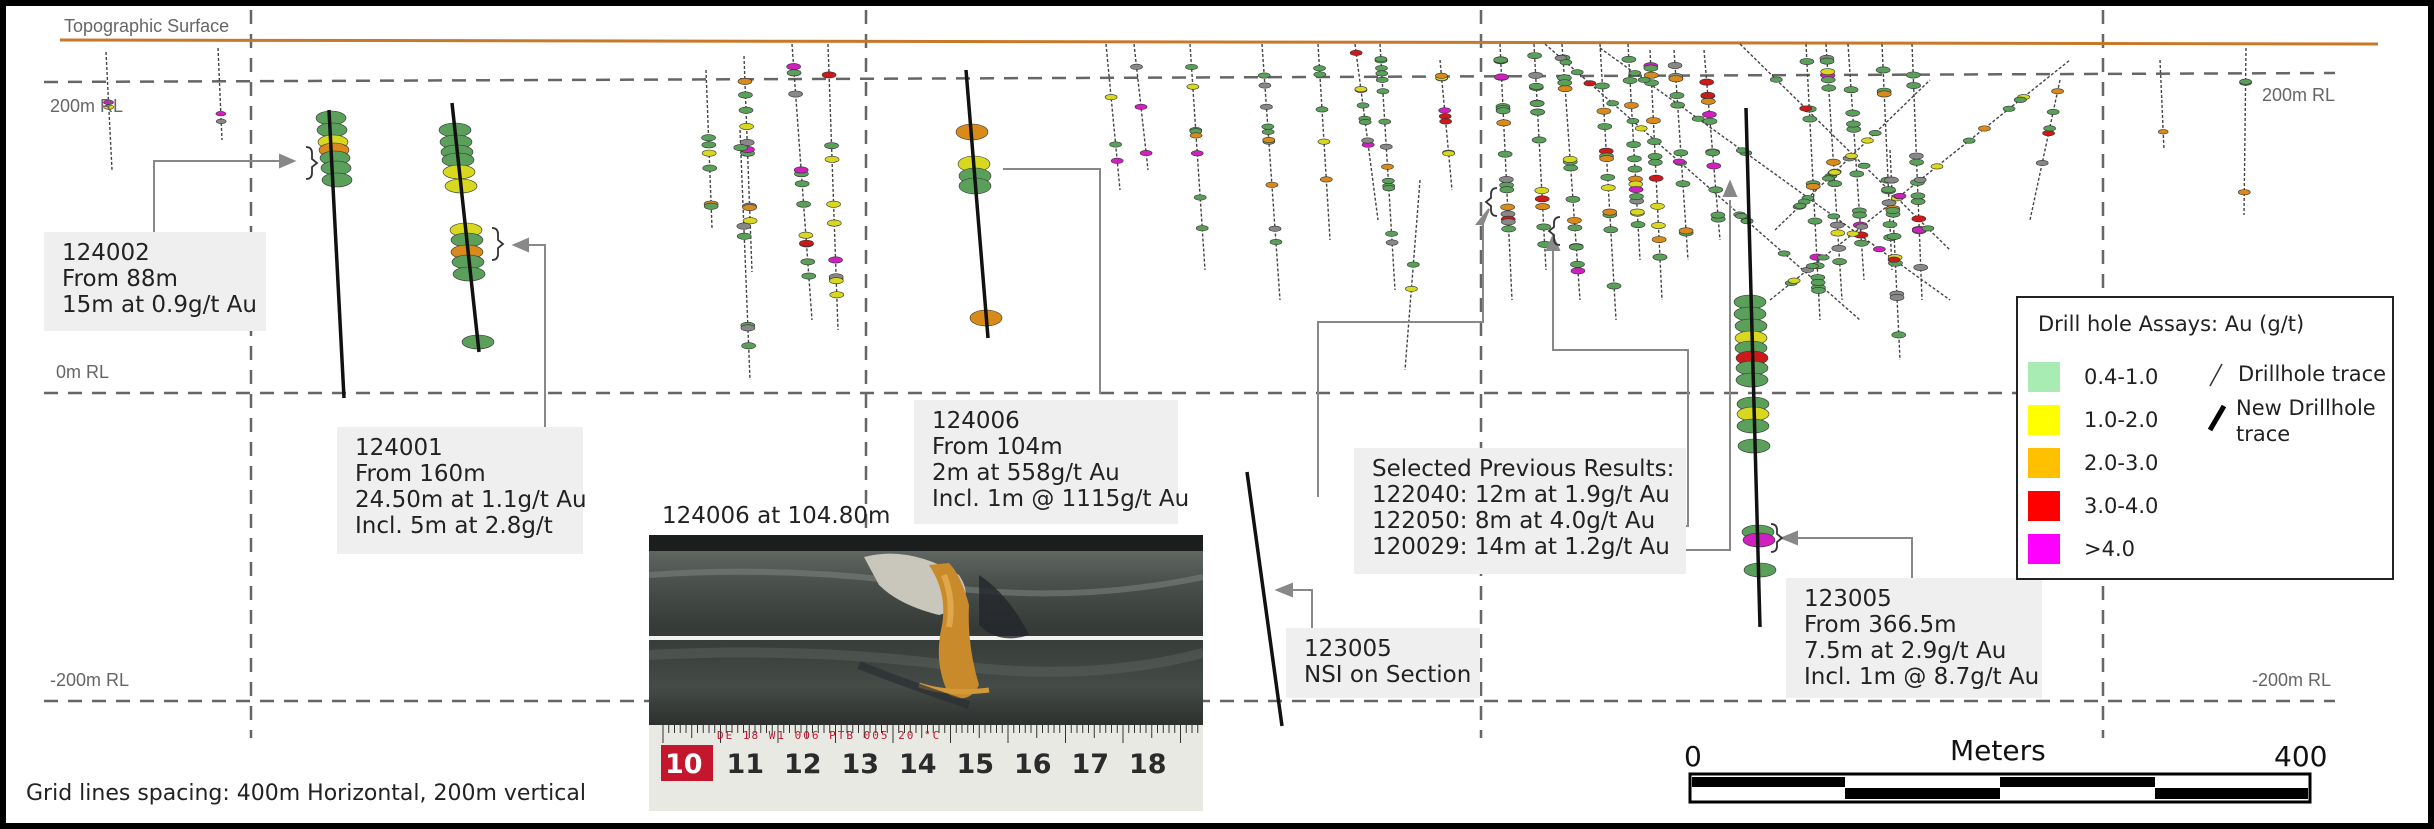 This screenshot has height=829, width=2434. I want to click on callout-124001-hole: 124001, so click(399, 448).